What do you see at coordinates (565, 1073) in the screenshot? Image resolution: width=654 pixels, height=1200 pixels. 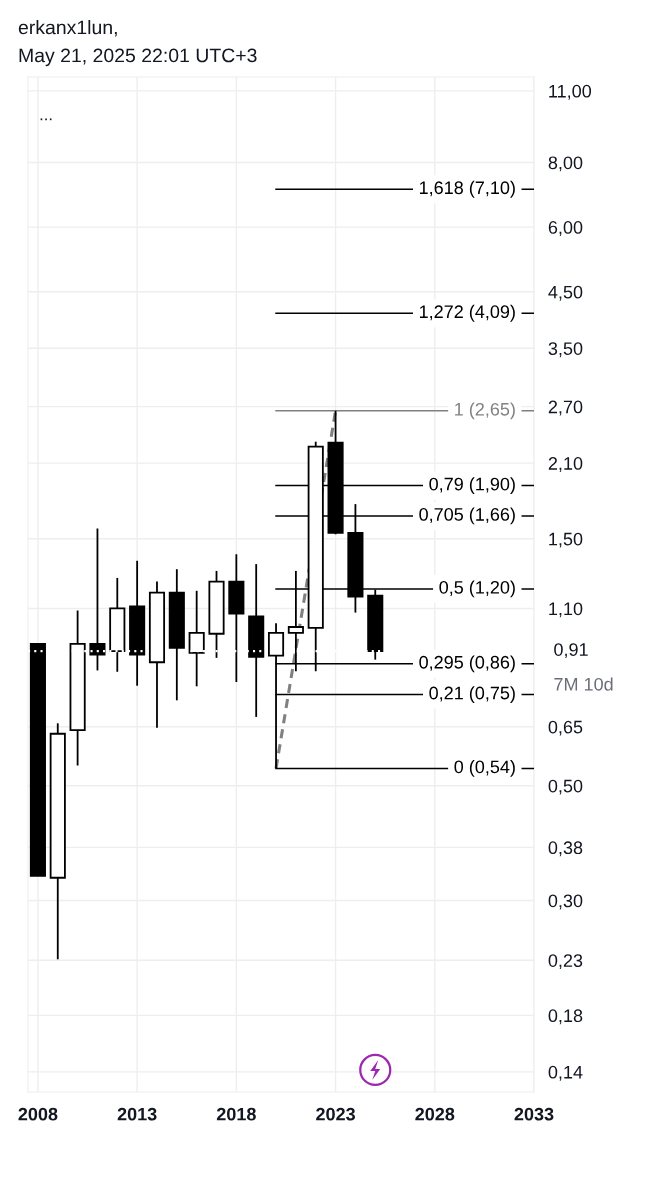 I see `y-tick-label: 0,14` at bounding box center [565, 1073].